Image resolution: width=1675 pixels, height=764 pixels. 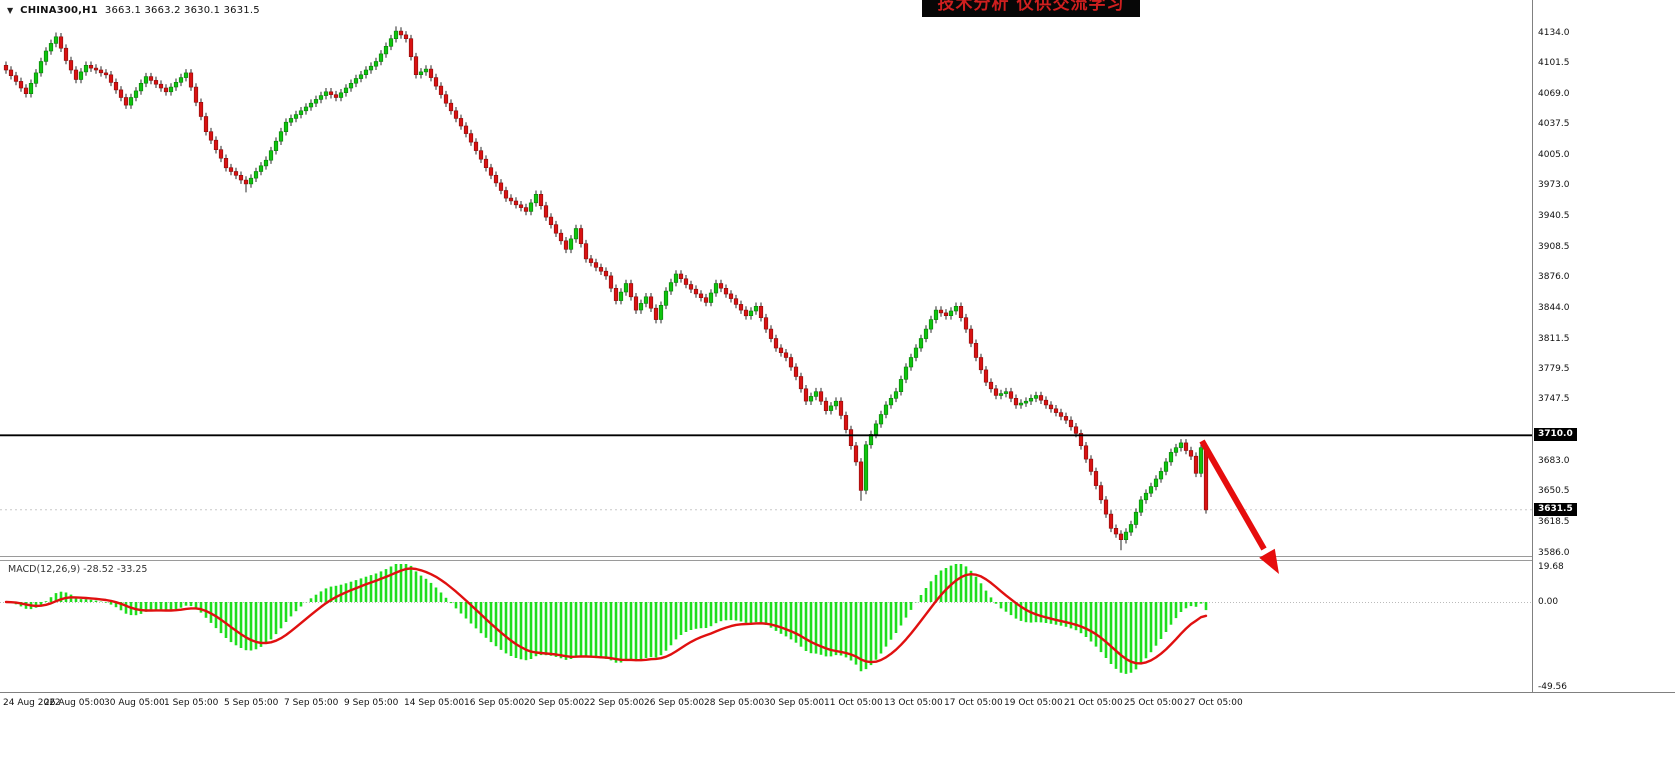 What do you see at coordinates (1153, 703) in the screenshot?
I see `time-axis-label: 25 Oct 05:00` at bounding box center [1153, 703].